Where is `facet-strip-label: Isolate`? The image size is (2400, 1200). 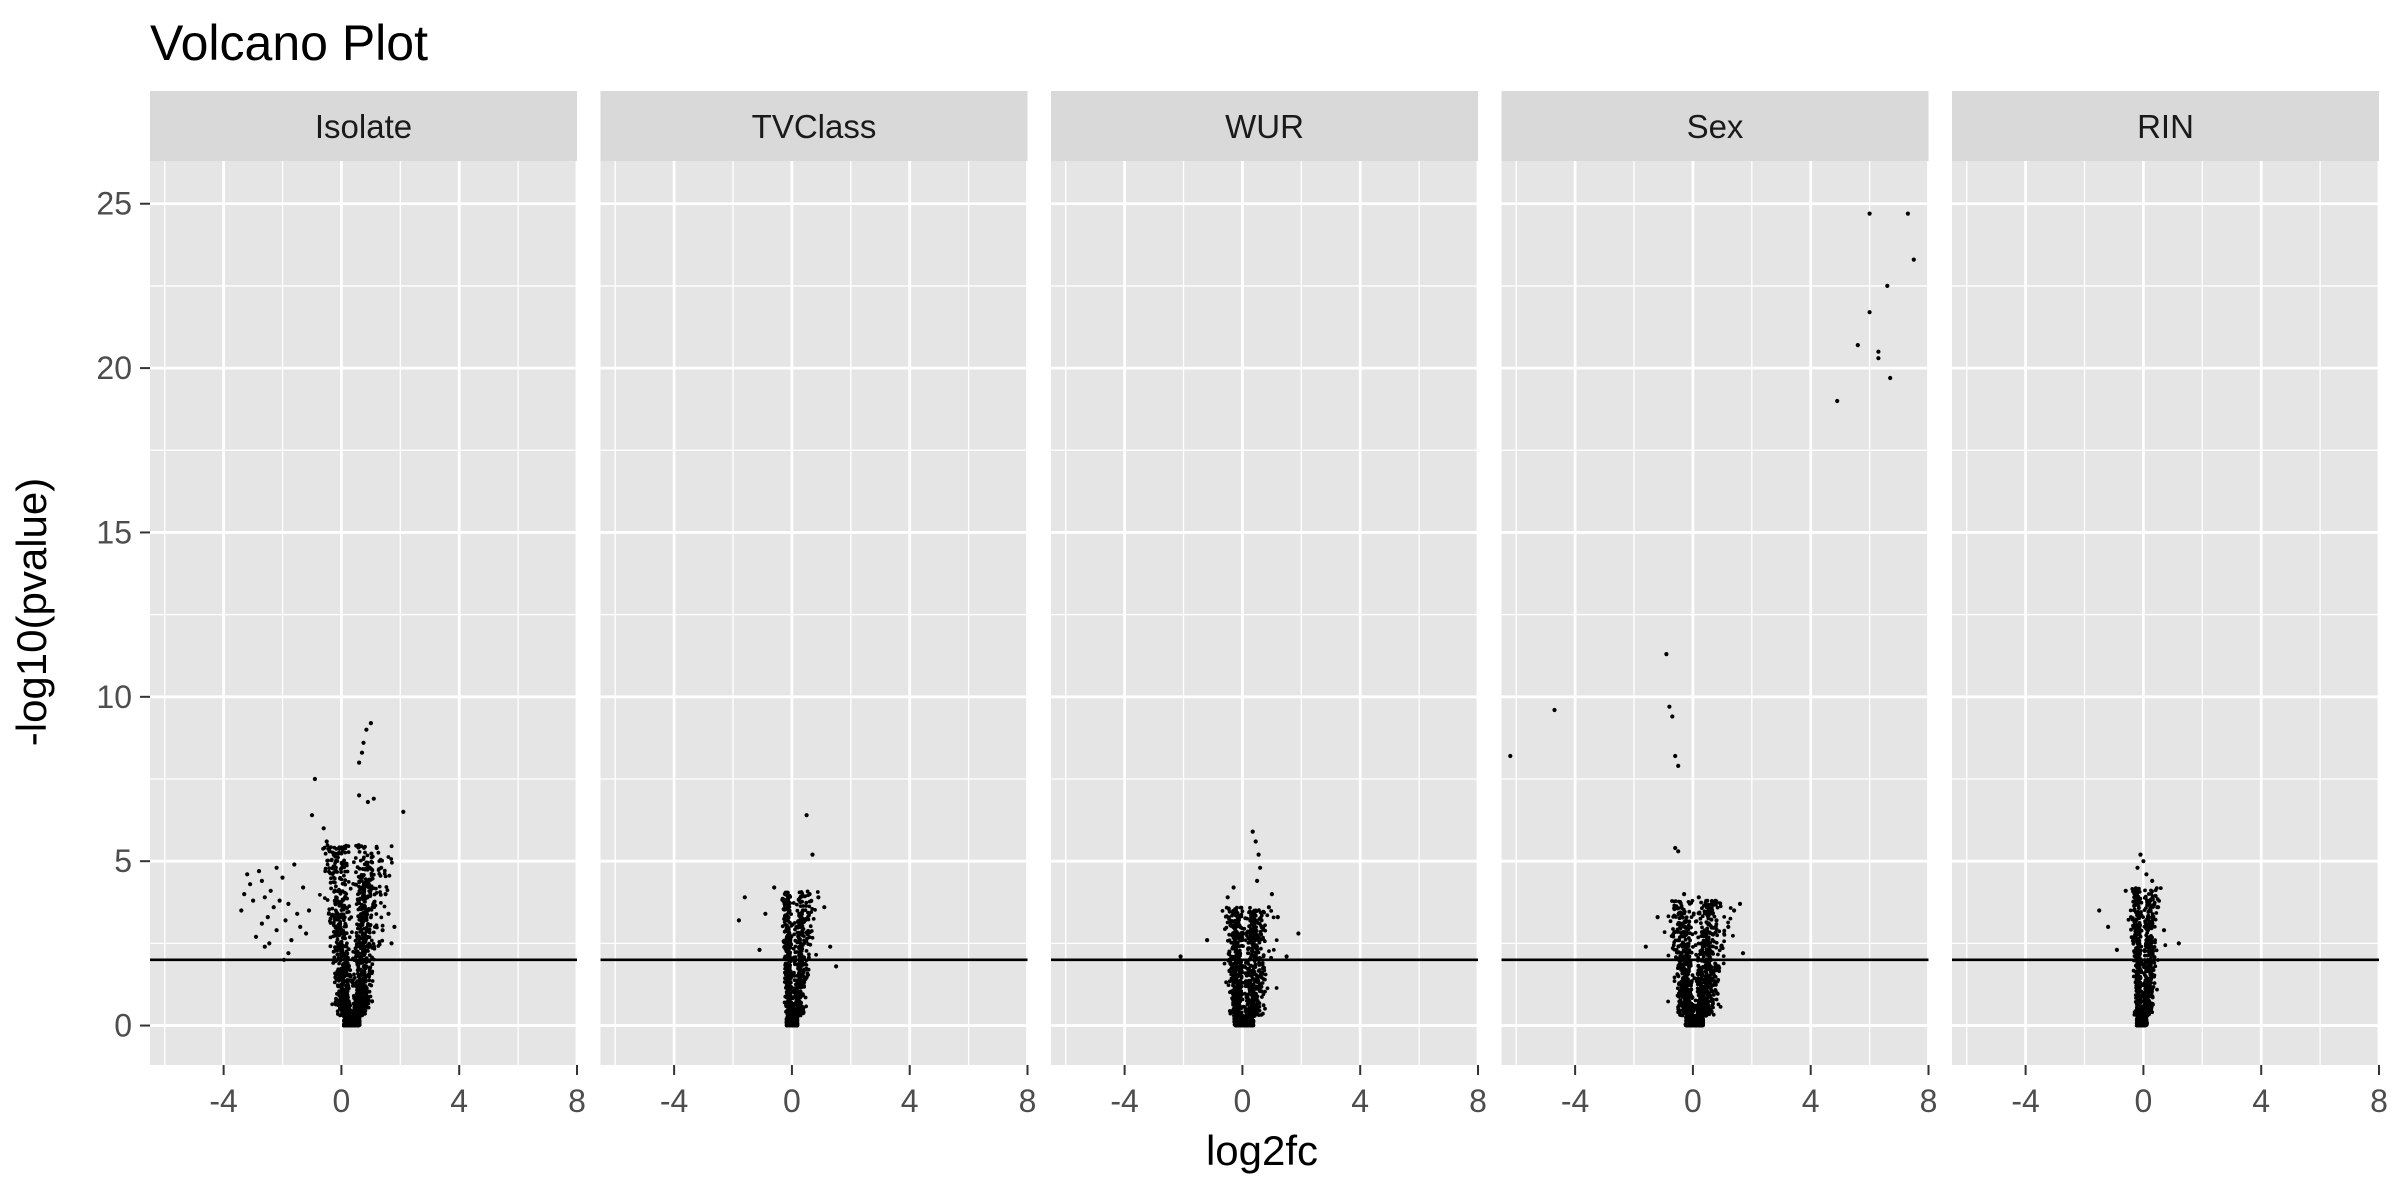 facet-strip-label: Isolate is located at coordinates (363, 126).